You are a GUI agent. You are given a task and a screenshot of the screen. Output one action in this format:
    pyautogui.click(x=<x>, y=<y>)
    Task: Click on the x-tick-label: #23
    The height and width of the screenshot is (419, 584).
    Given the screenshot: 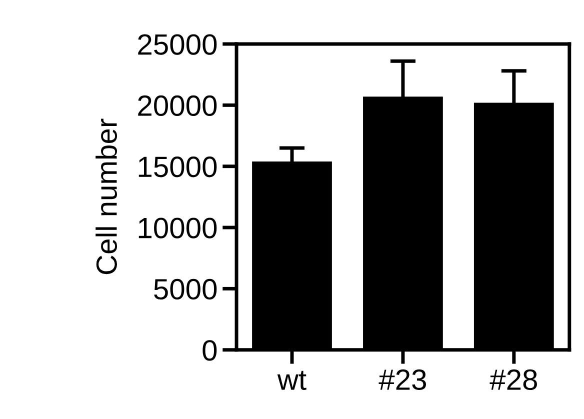 What is the action you would take?
    pyautogui.click(x=402, y=379)
    